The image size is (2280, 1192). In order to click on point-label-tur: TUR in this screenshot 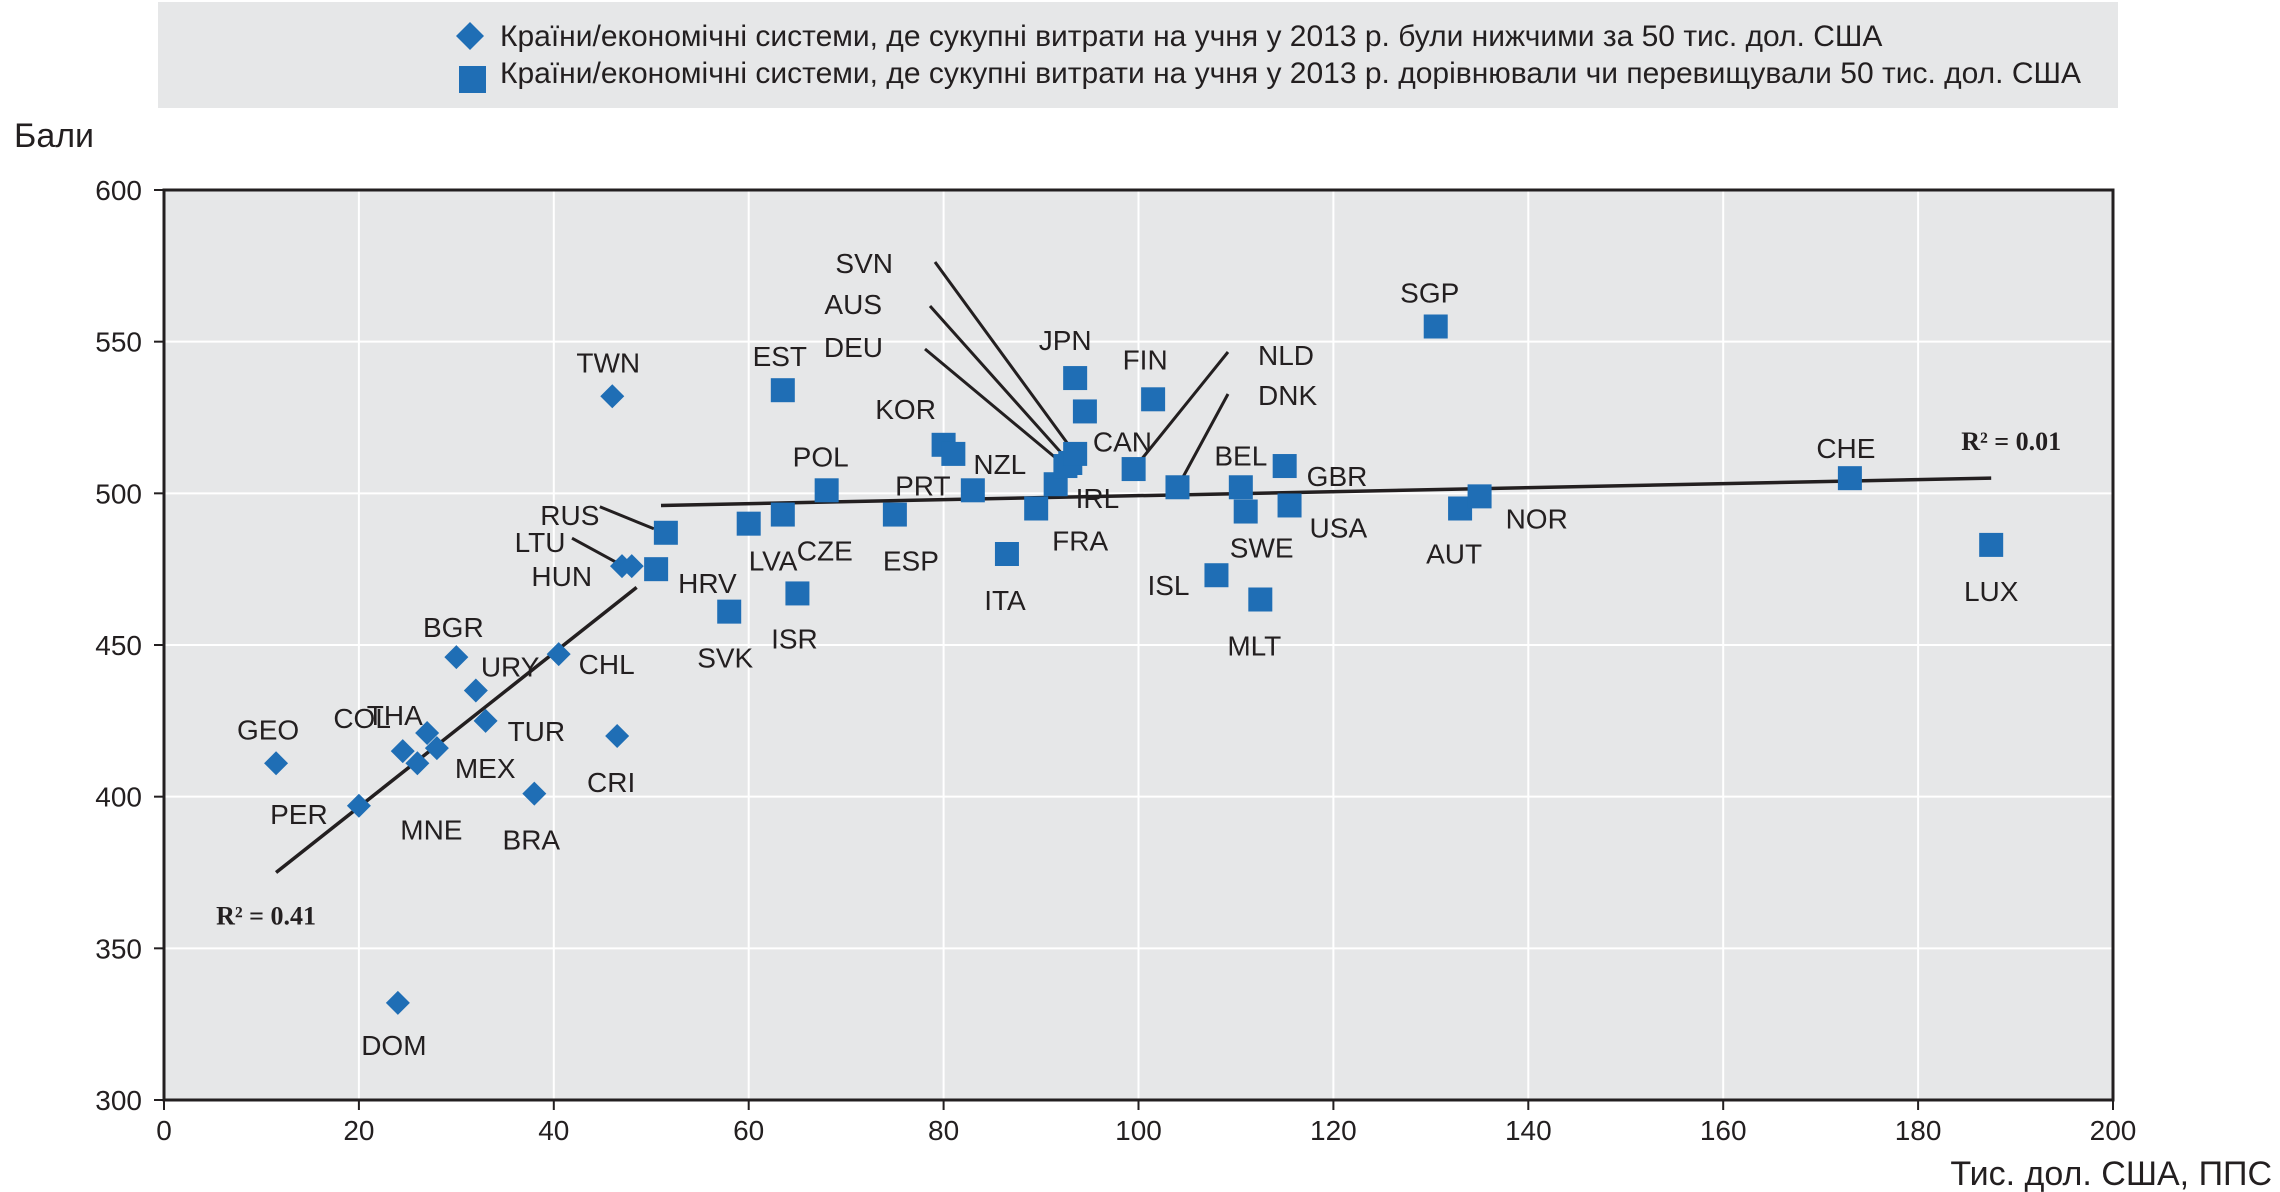, I will do `click(537, 731)`.